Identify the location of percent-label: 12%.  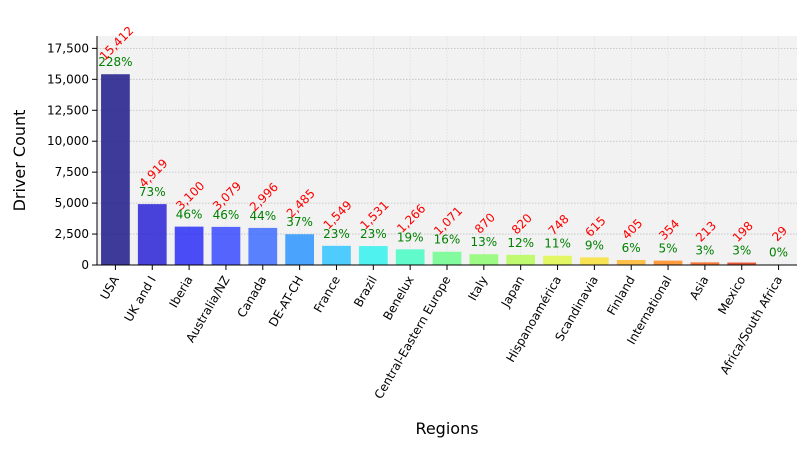
(520, 243).